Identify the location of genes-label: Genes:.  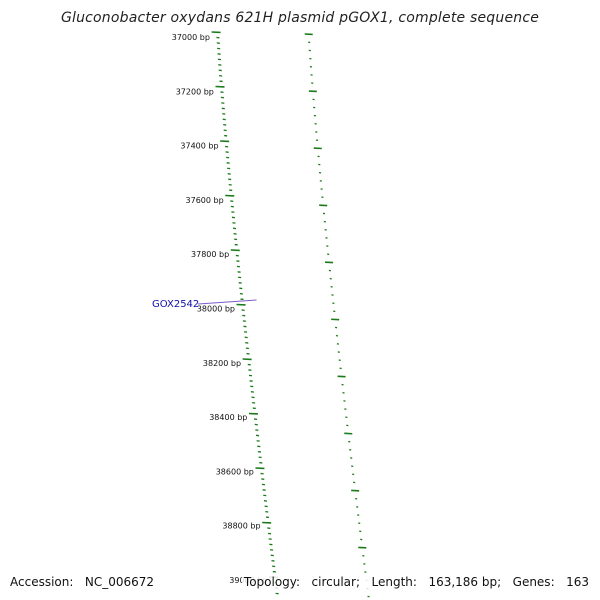
(533, 582).